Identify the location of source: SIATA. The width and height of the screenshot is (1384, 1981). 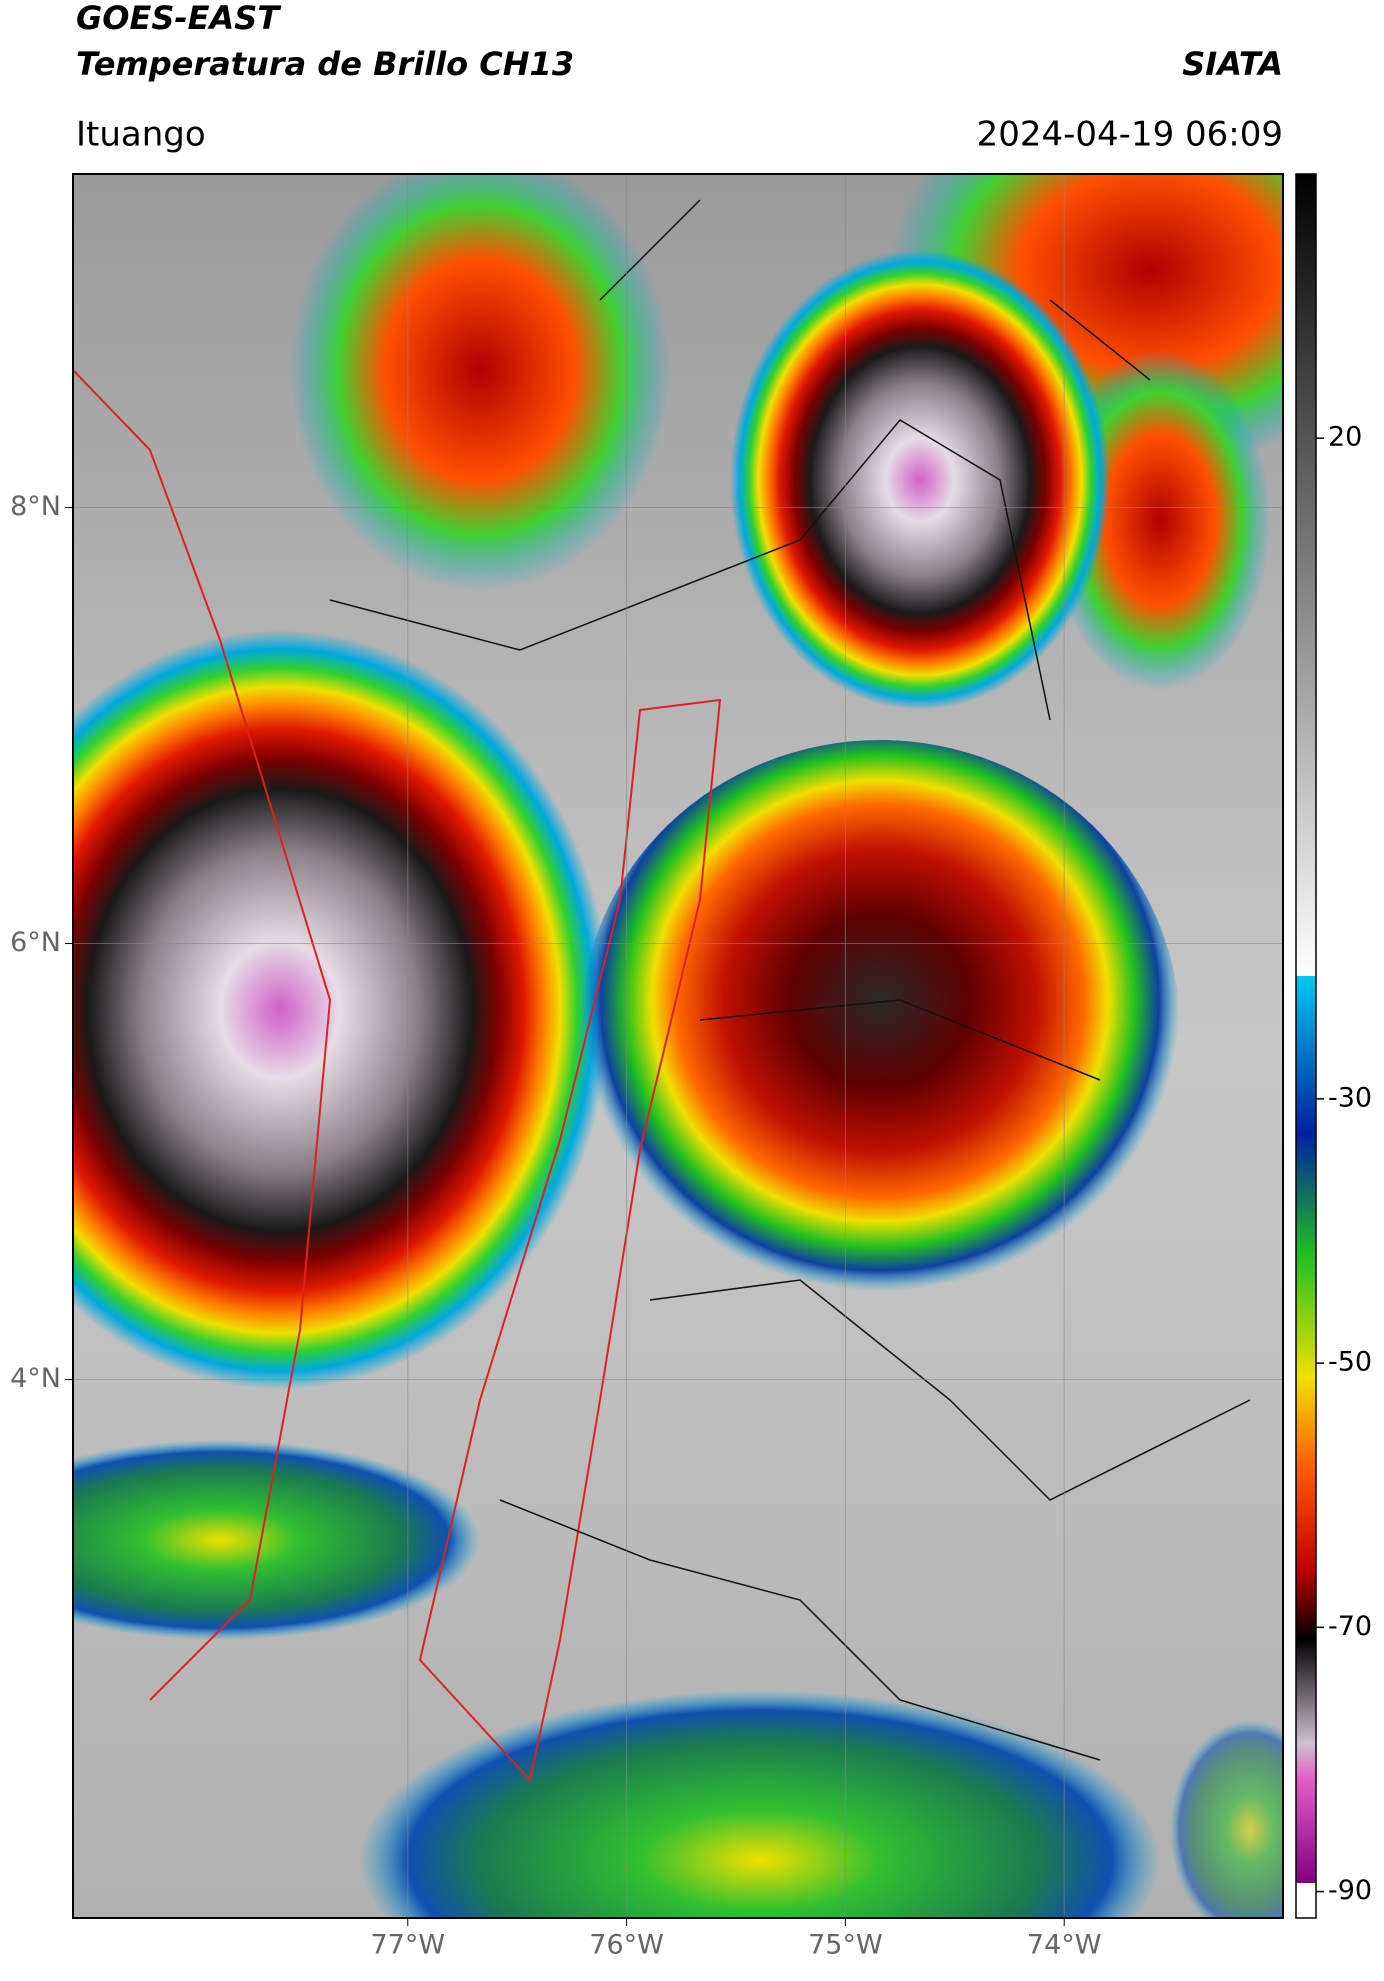
(1232, 64).